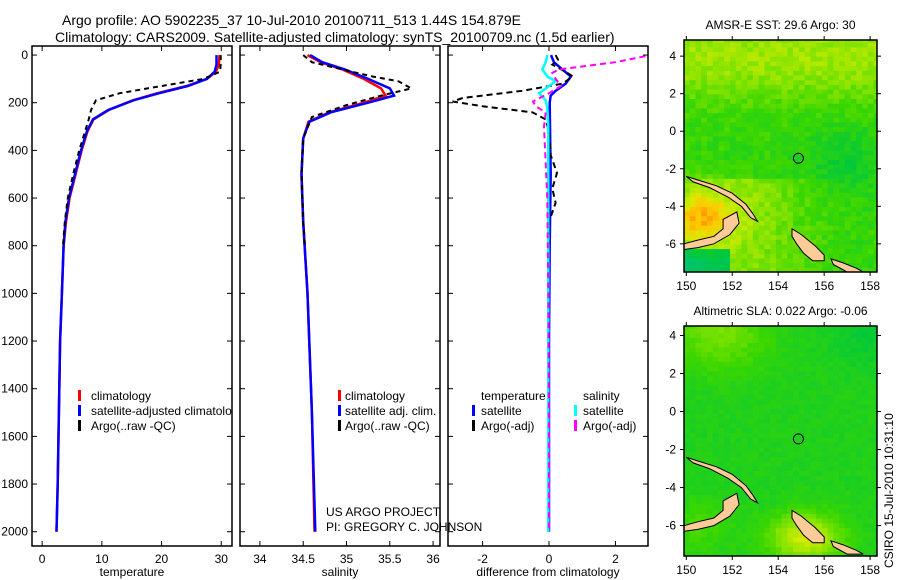 The height and width of the screenshot is (580, 900). Describe the element at coordinates (473, 425) in the screenshot. I see `legend-swatch-temp-argo` at that location.